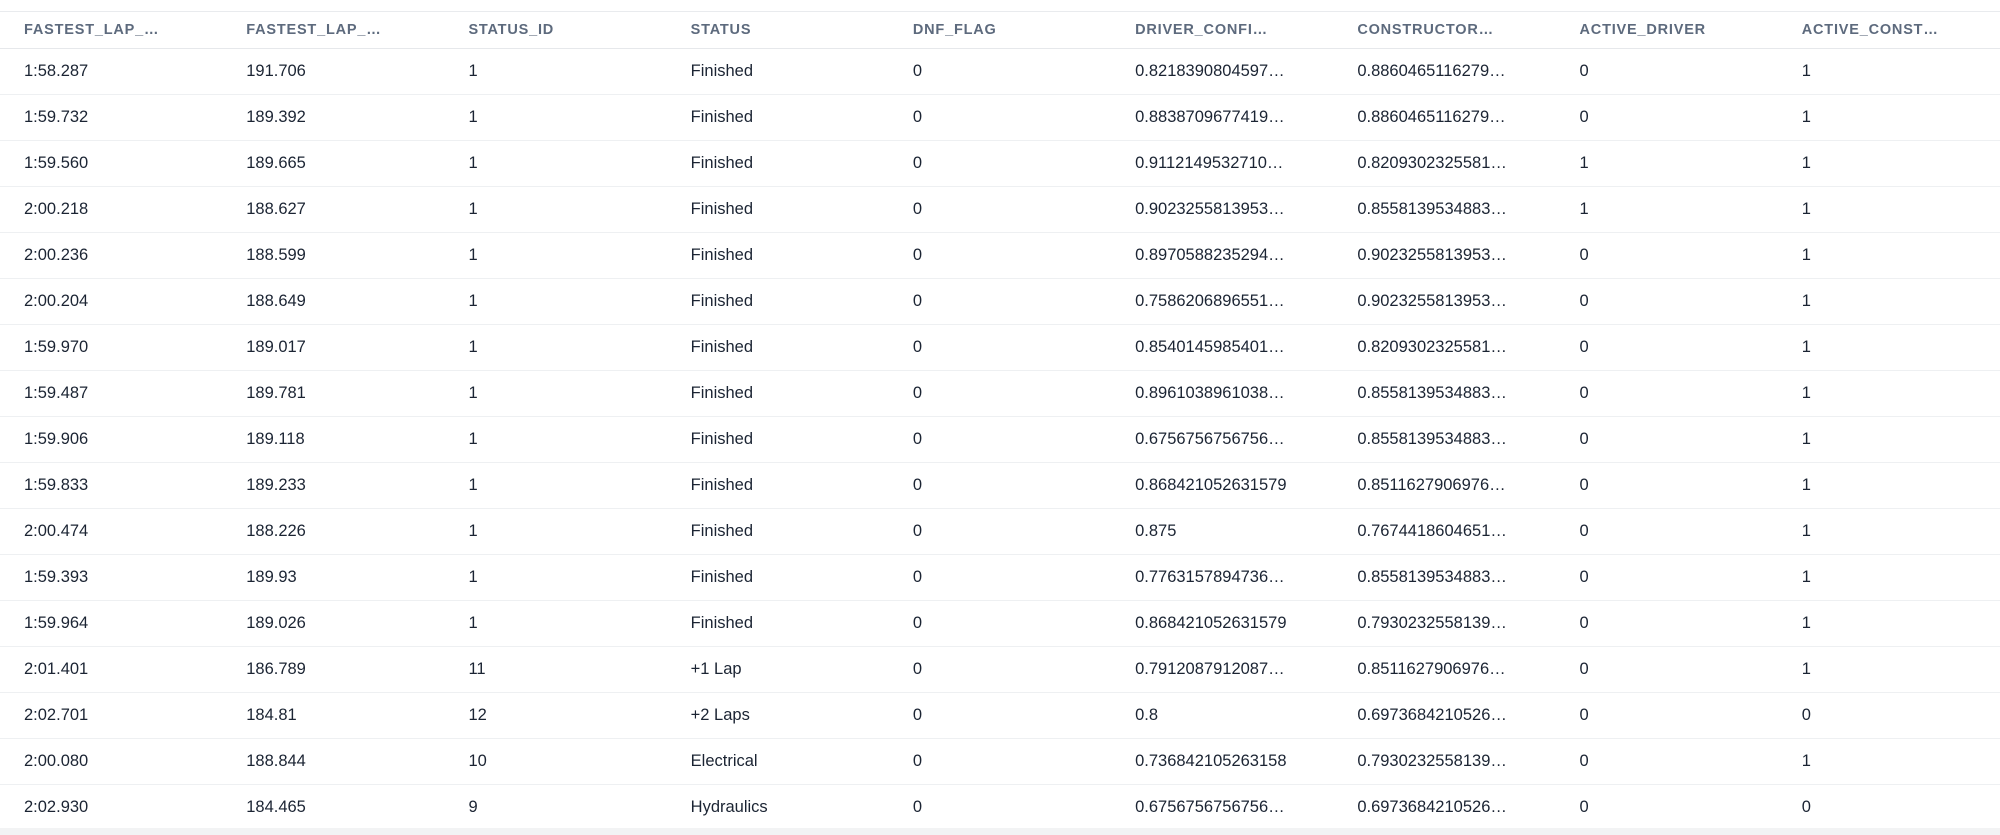 This screenshot has height=835, width=2000. I want to click on table-cell: 2:00.236, so click(111, 255).